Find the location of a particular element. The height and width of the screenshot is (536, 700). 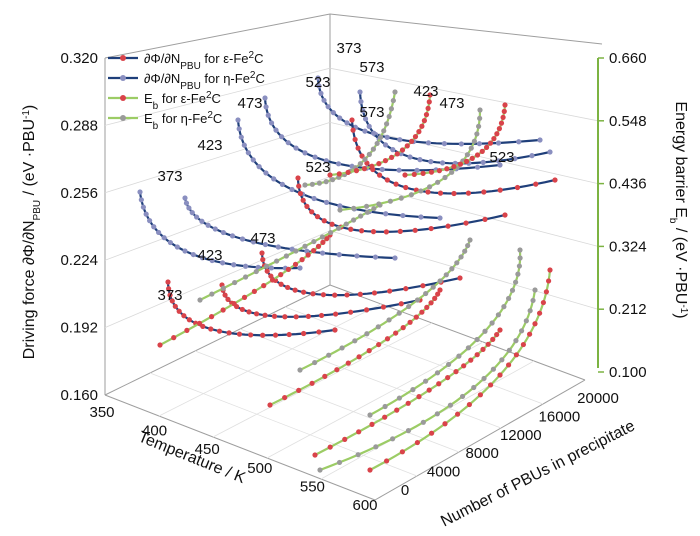

grid-line is located at coordinates (217, 96).